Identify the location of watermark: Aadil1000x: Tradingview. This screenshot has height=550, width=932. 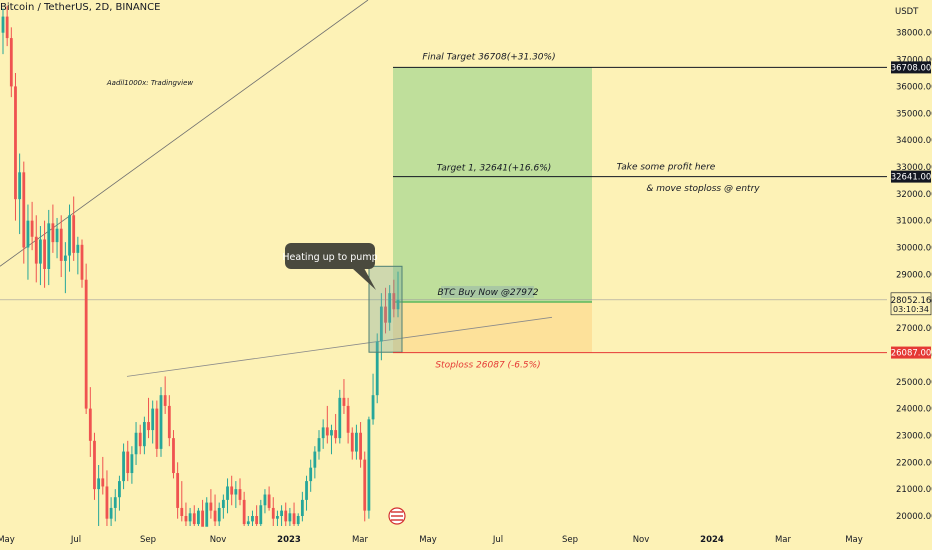
(150, 83).